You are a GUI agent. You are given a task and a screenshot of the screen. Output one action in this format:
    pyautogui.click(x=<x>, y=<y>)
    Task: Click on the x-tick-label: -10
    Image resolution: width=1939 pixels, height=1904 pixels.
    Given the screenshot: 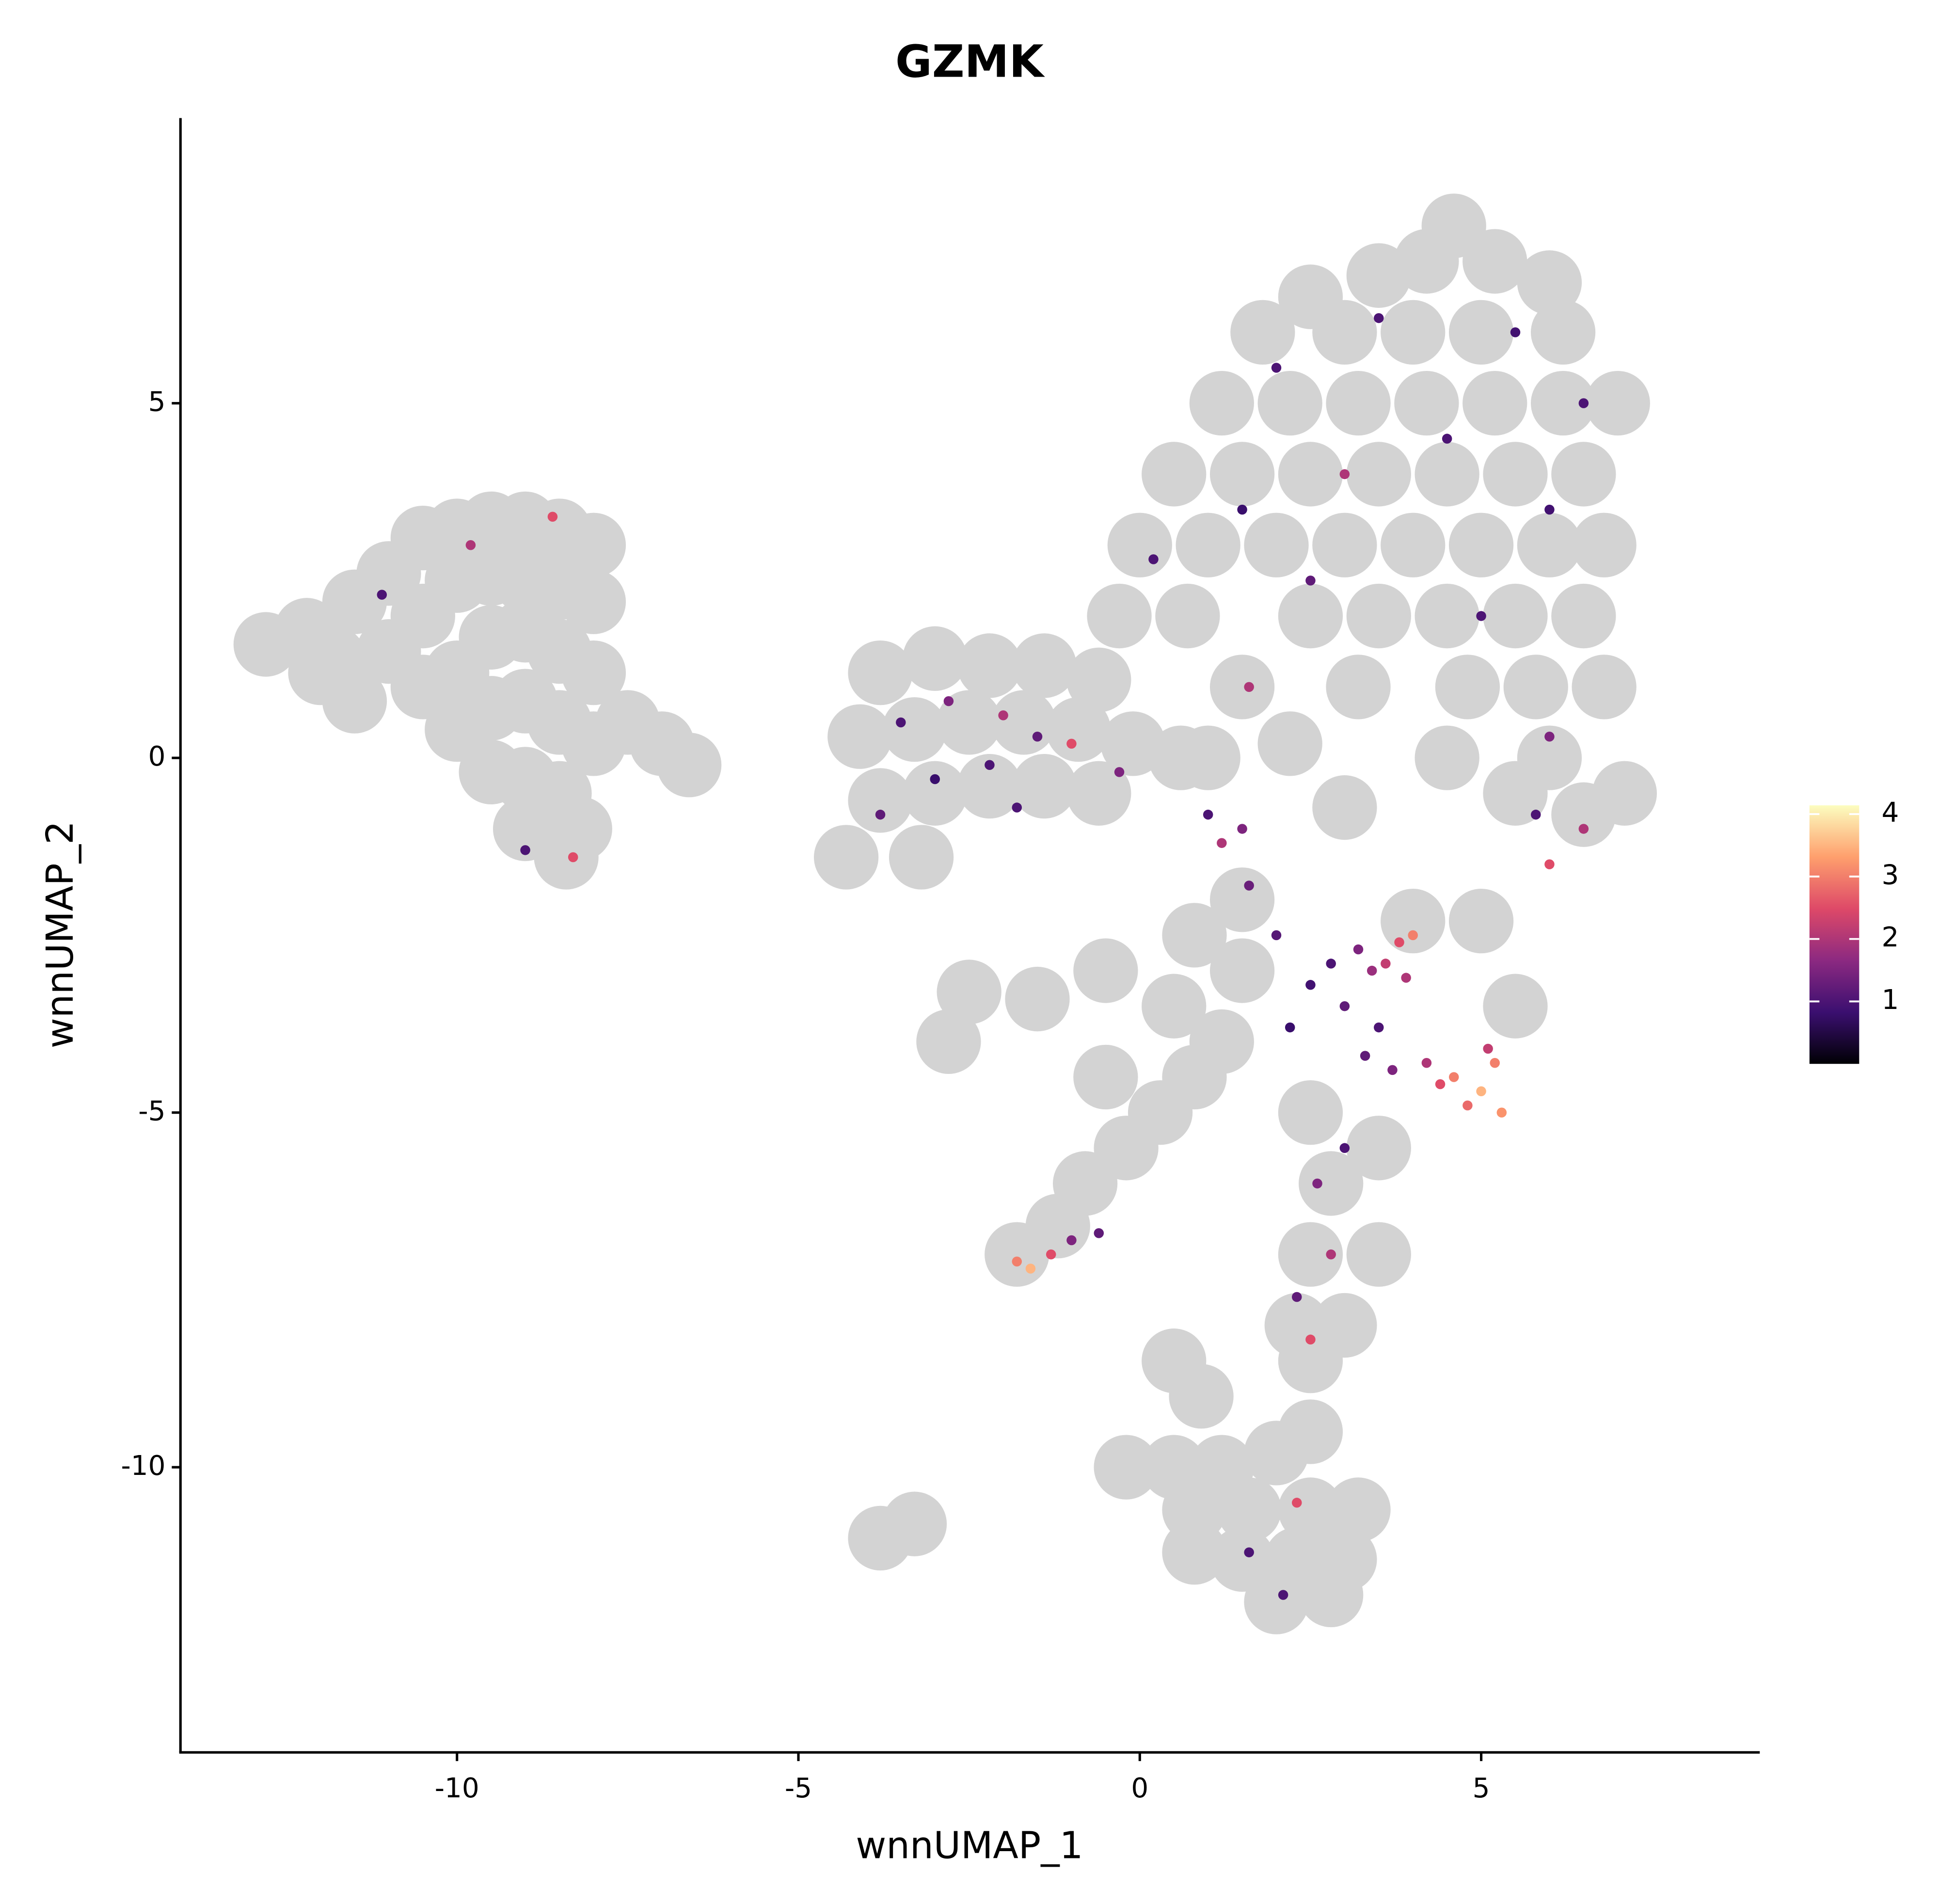 What is the action you would take?
    pyautogui.click(x=457, y=1788)
    